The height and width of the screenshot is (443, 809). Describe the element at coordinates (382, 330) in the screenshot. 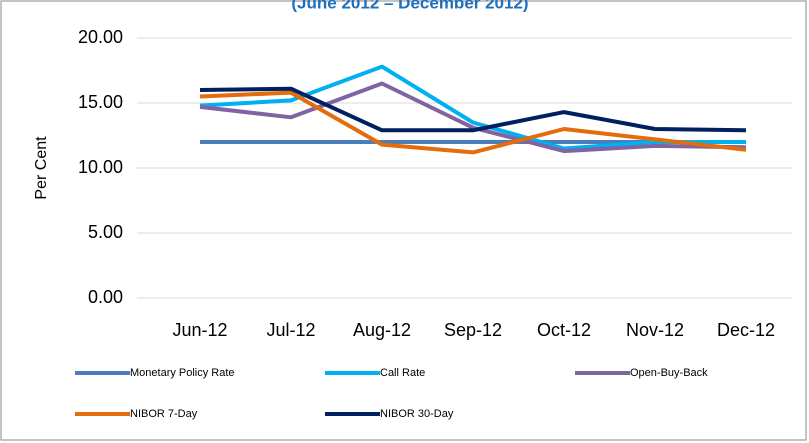

I see `x-tick-label: Aug-12` at that location.